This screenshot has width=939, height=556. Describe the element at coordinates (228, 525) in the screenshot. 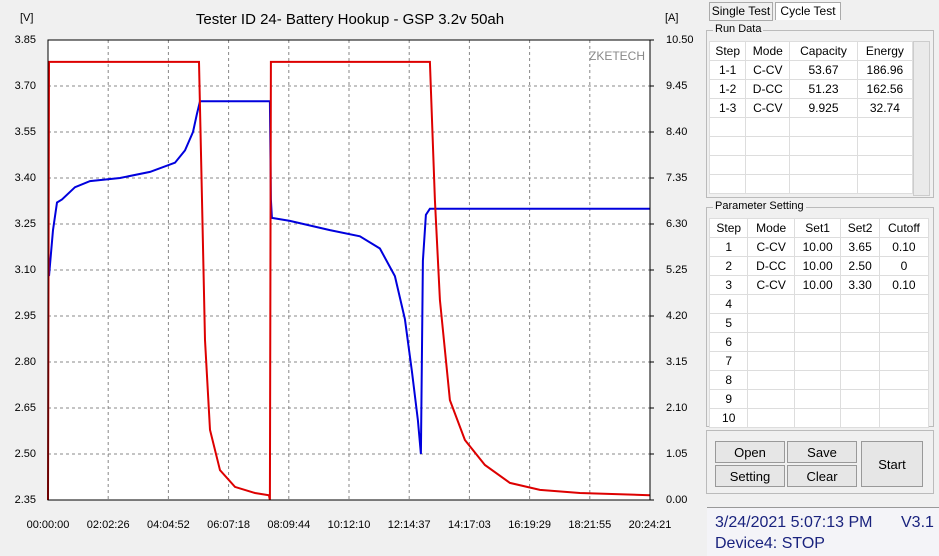

I see `x-tick-label: 06:07:18` at that location.